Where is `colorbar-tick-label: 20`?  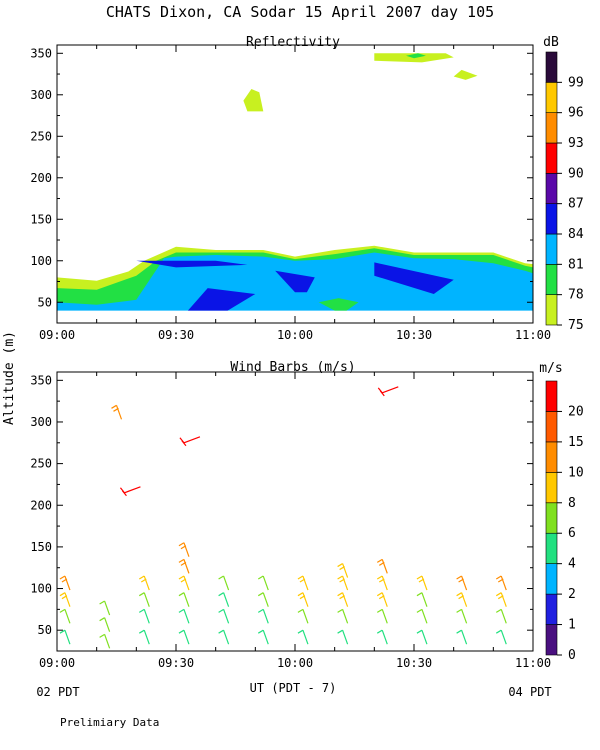 colorbar-tick-label: 20 is located at coordinates (576, 411).